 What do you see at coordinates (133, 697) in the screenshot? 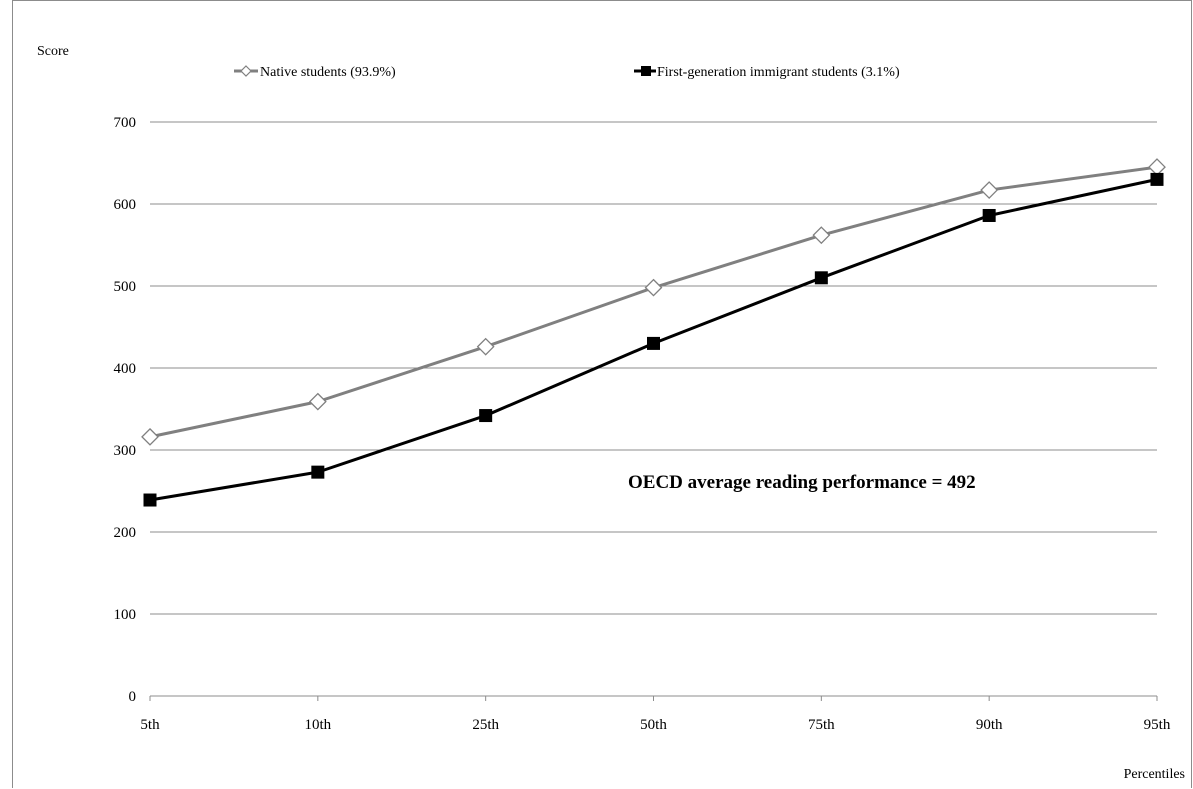
I see `y-tick-label: 0` at bounding box center [133, 697].